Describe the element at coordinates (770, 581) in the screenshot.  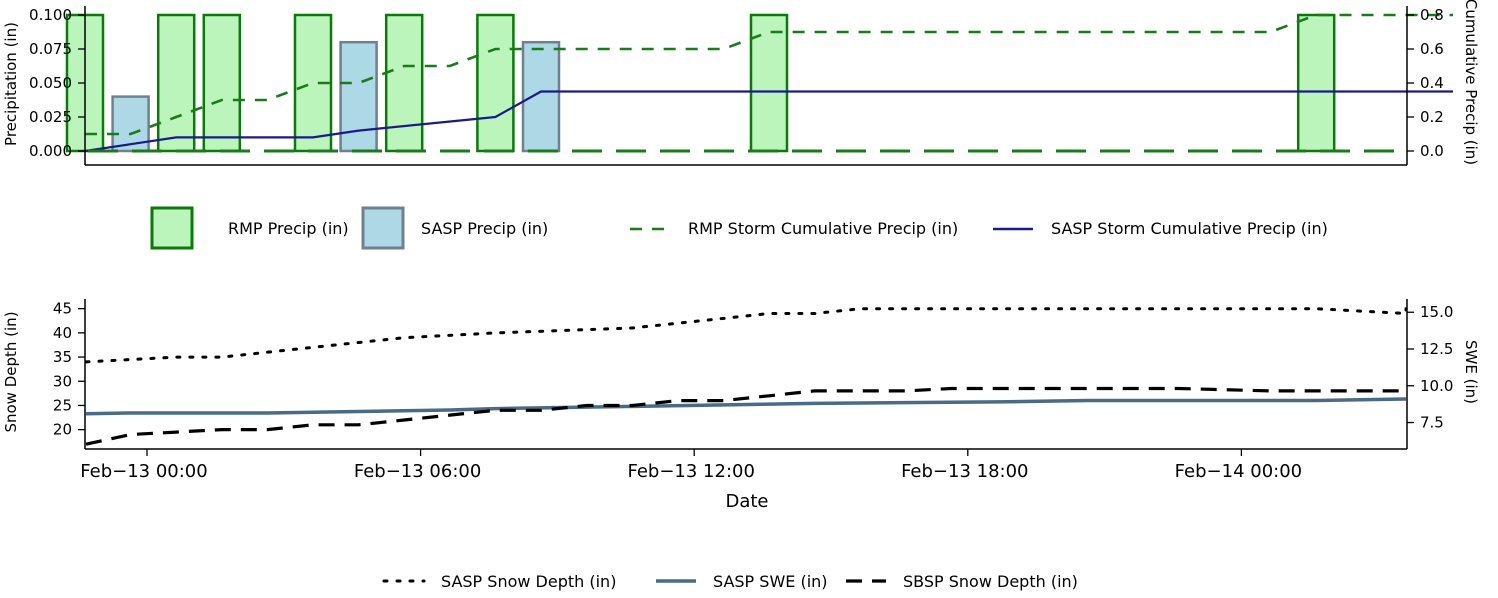
I see `legend-sasp-swe-label: SASP SWE (in)` at that location.